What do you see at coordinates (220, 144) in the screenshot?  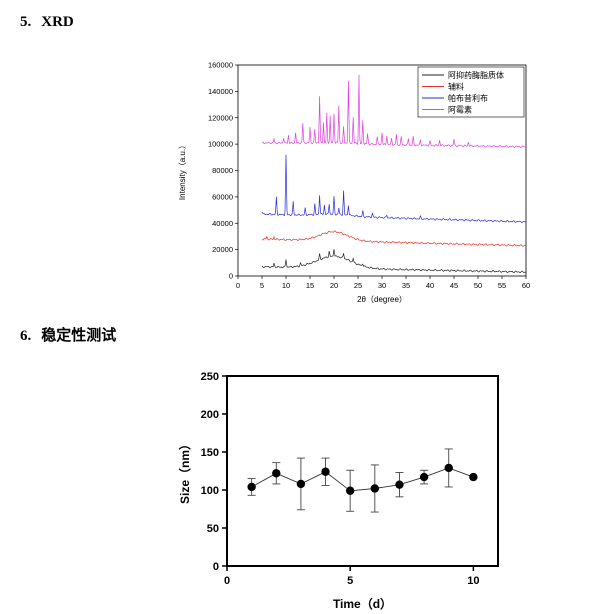 I see `xrd-y-tick-label: 100000` at bounding box center [220, 144].